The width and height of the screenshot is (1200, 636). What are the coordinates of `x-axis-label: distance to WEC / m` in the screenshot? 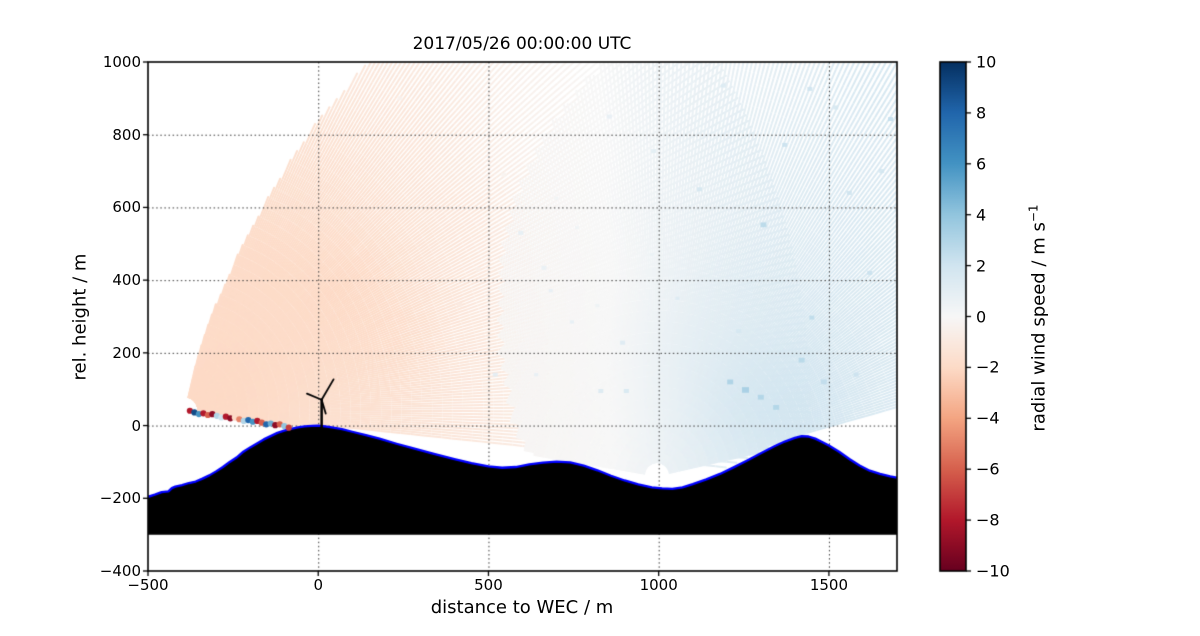 It's located at (522, 607).